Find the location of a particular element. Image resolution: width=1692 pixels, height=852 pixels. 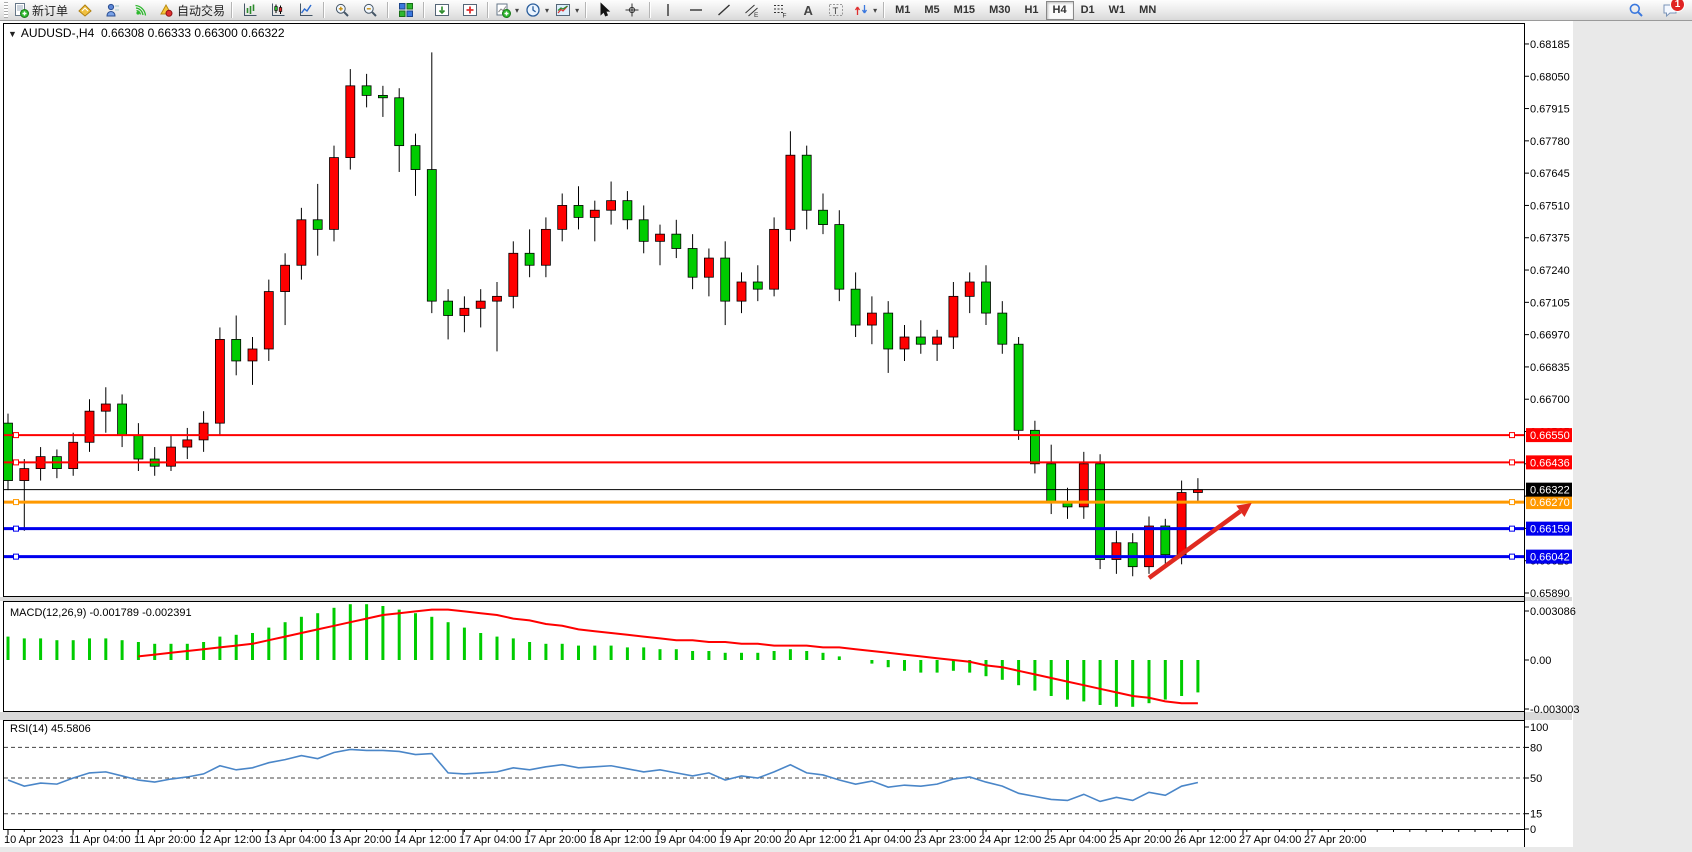

timeframe-h4: H4 is located at coordinates (1059, 10).